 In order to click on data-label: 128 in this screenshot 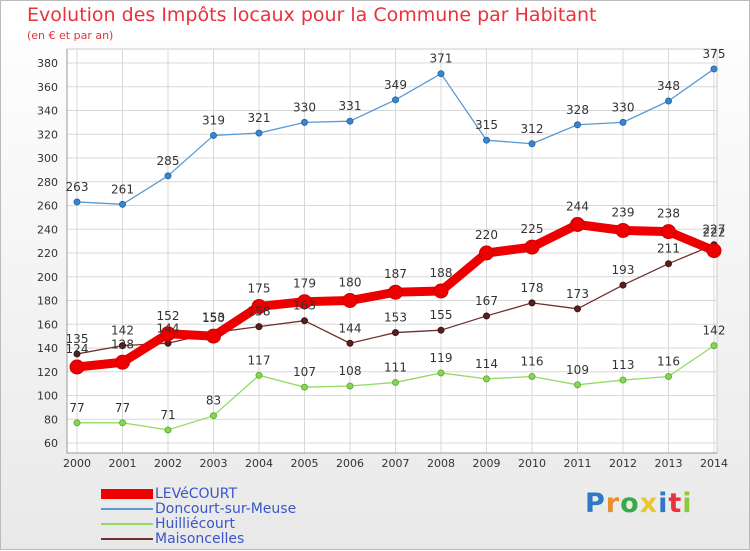, I will do `click(122, 344)`.